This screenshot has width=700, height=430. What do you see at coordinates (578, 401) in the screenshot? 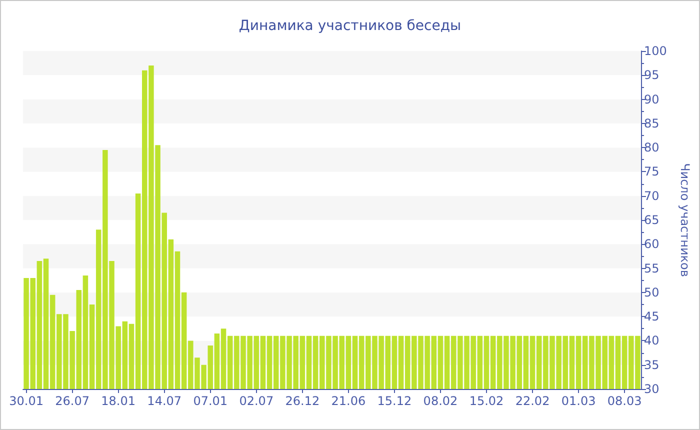
I see `x-tick-label: 01.03` at bounding box center [578, 401].